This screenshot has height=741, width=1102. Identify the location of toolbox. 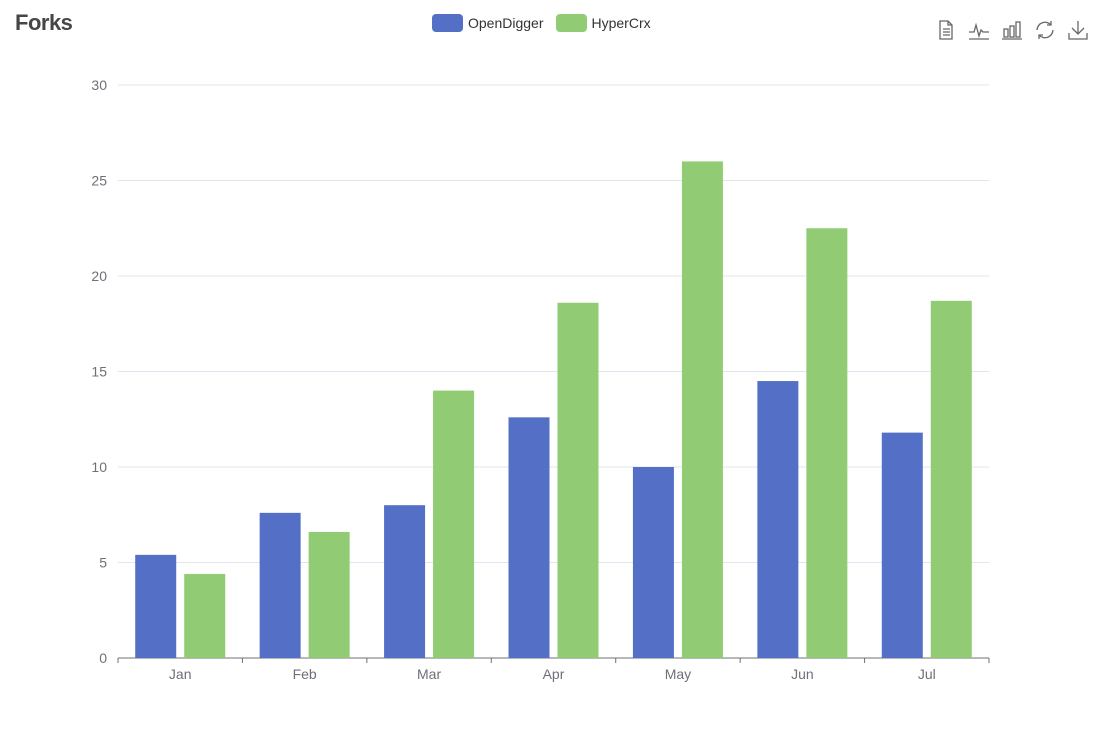
(1011, 30).